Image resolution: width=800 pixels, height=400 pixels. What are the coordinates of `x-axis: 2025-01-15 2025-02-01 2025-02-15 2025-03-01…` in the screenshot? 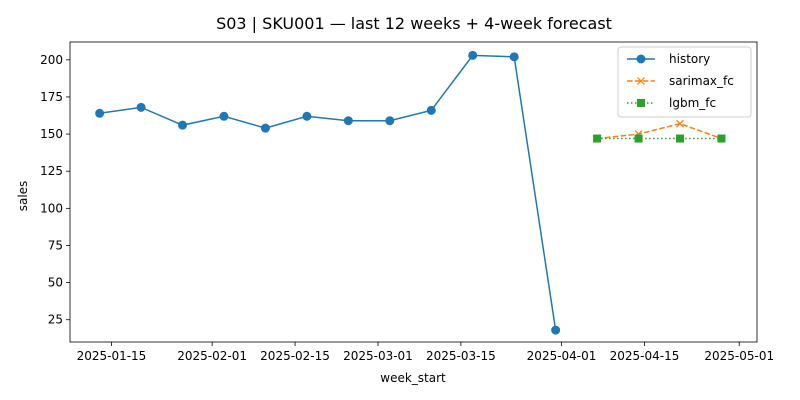 It's located at (425, 352).